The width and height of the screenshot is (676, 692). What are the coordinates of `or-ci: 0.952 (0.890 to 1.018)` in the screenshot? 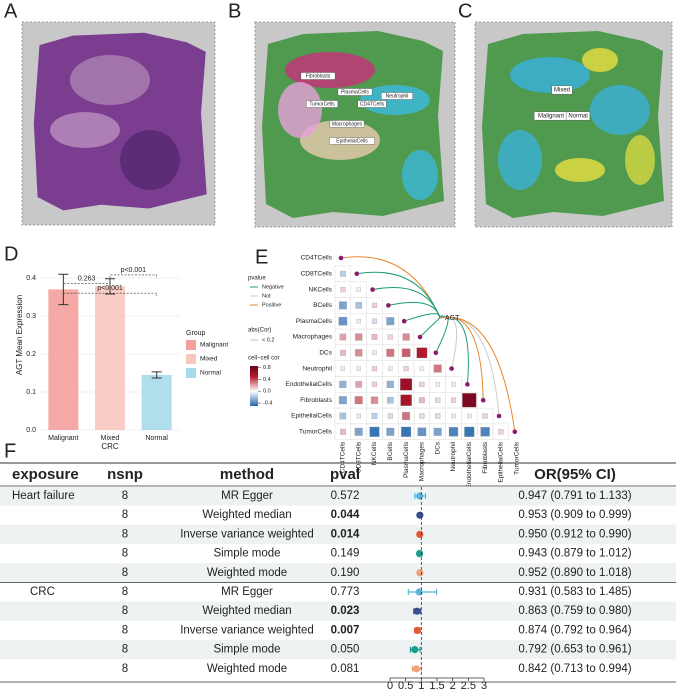 It's located at (574, 573).